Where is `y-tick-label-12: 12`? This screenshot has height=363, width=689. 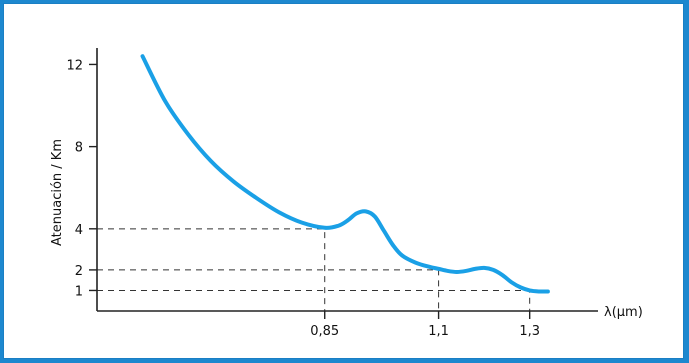
y-tick-label-12: 12 is located at coordinates (74, 65).